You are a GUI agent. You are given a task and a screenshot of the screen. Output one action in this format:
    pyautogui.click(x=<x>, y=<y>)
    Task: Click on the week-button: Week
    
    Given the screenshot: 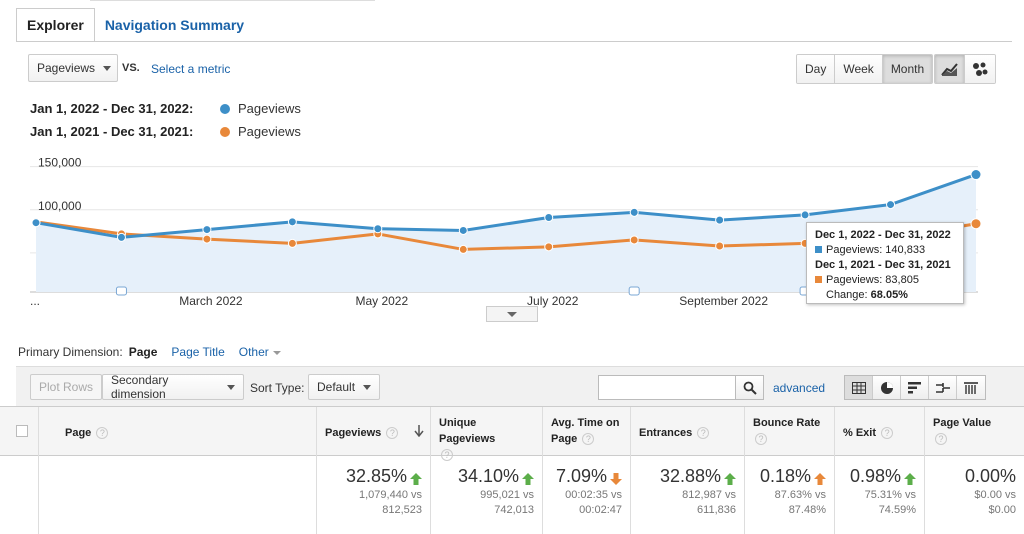 What is the action you would take?
    pyautogui.click(x=859, y=69)
    